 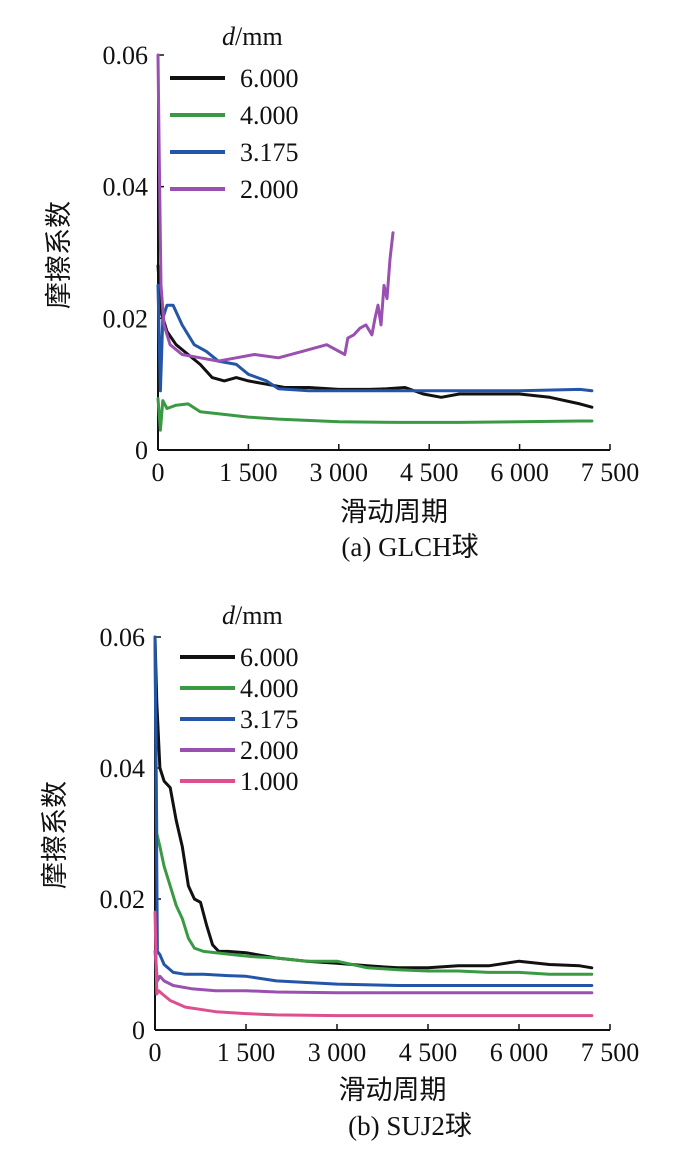 I want to click on legend-entry: 1.000, so click(x=269, y=781).